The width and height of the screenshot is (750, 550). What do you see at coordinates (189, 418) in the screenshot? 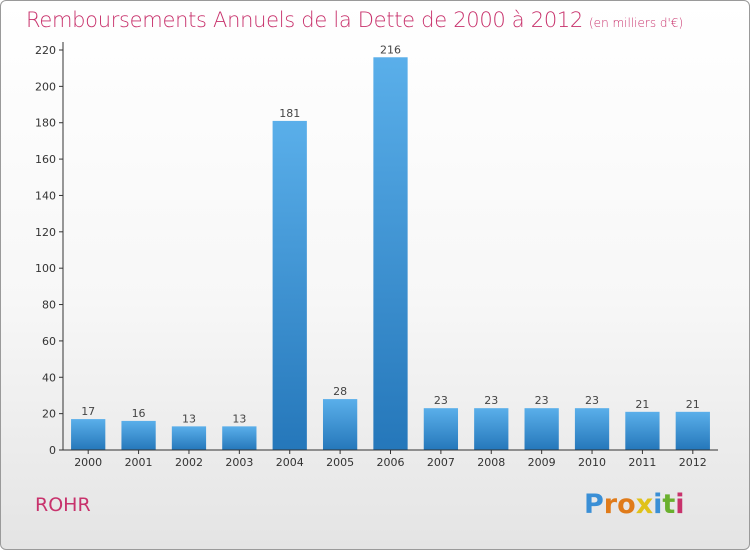
I see `data-label-2002: 13` at bounding box center [189, 418].